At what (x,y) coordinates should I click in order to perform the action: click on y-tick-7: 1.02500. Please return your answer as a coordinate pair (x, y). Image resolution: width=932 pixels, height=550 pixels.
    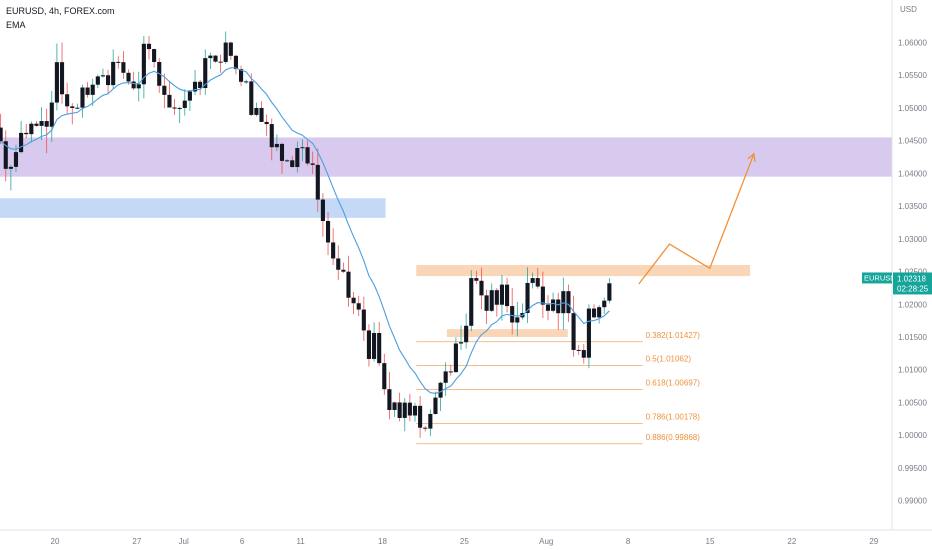
    Looking at the image, I should click on (912, 272).